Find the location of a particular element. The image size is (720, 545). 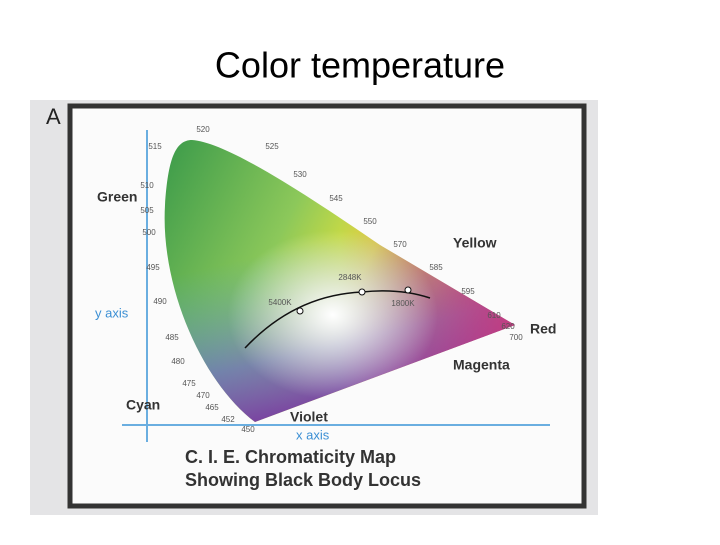

region-label: Magenta is located at coordinates (481, 365).